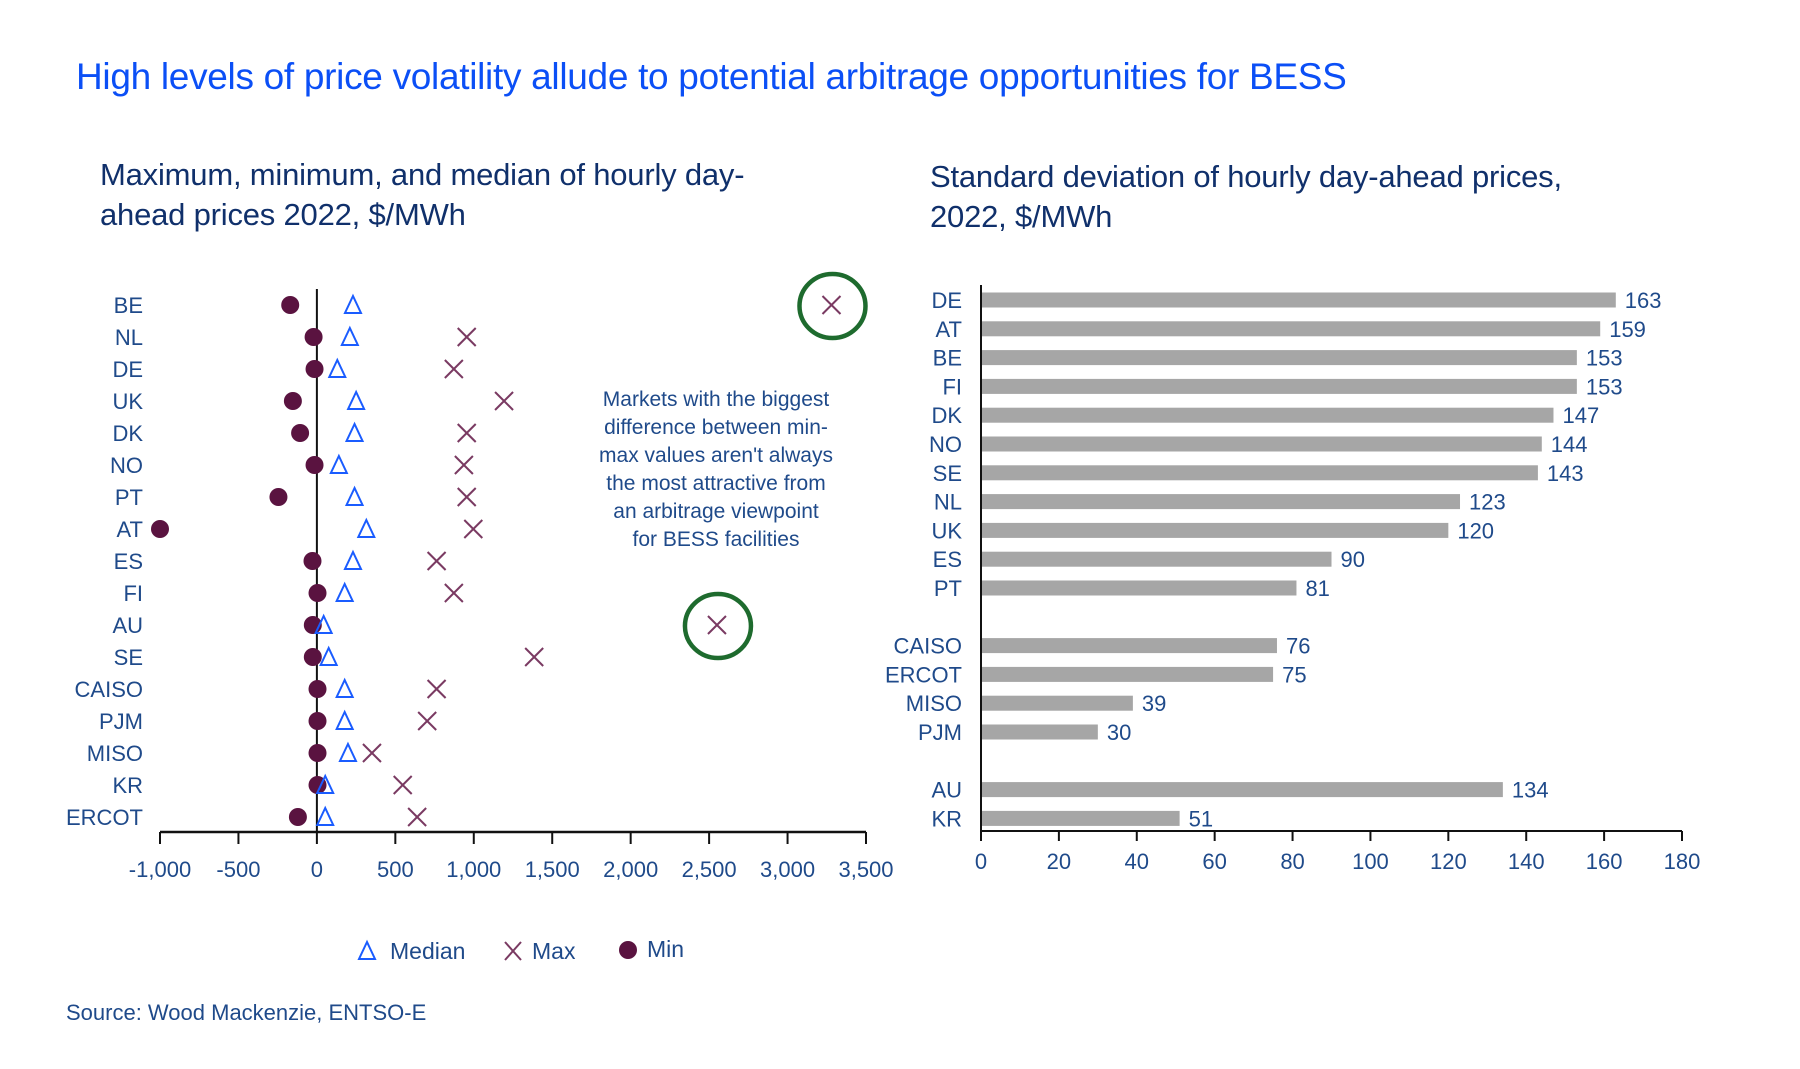  What do you see at coordinates (934, 703) in the screenshot?
I see `category-label: MISO` at bounding box center [934, 703].